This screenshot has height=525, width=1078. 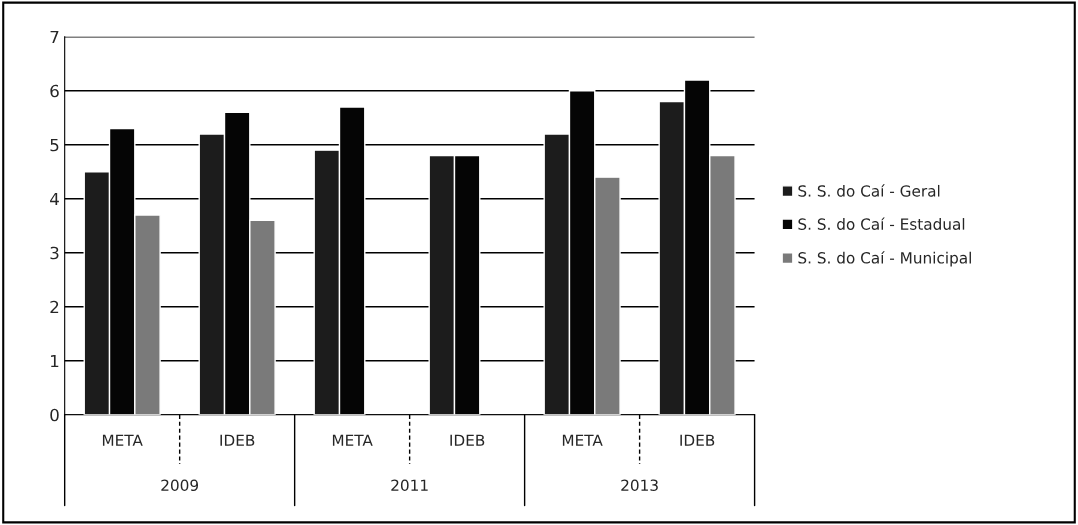 What do you see at coordinates (54, 199) in the screenshot?
I see `y-tick-label: 4` at bounding box center [54, 199].